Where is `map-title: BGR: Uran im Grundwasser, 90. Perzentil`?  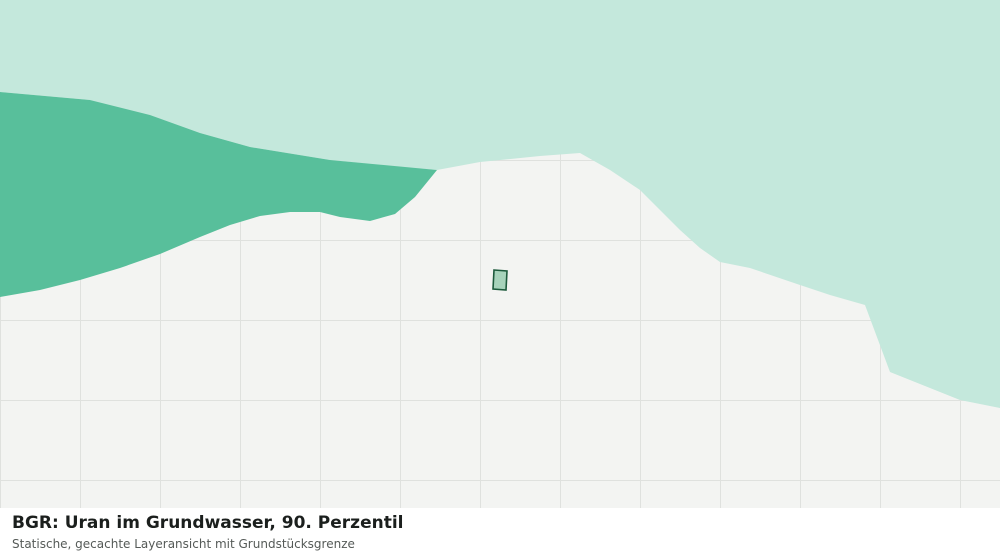 map-title: BGR: Uran im Grundwasser, 90. Perzentil is located at coordinates (208, 523).